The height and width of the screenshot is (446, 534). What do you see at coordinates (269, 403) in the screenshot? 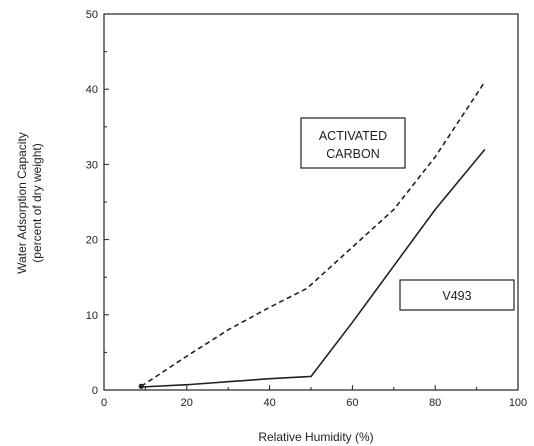
I see `x-tick-label: 40` at bounding box center [269, 403].